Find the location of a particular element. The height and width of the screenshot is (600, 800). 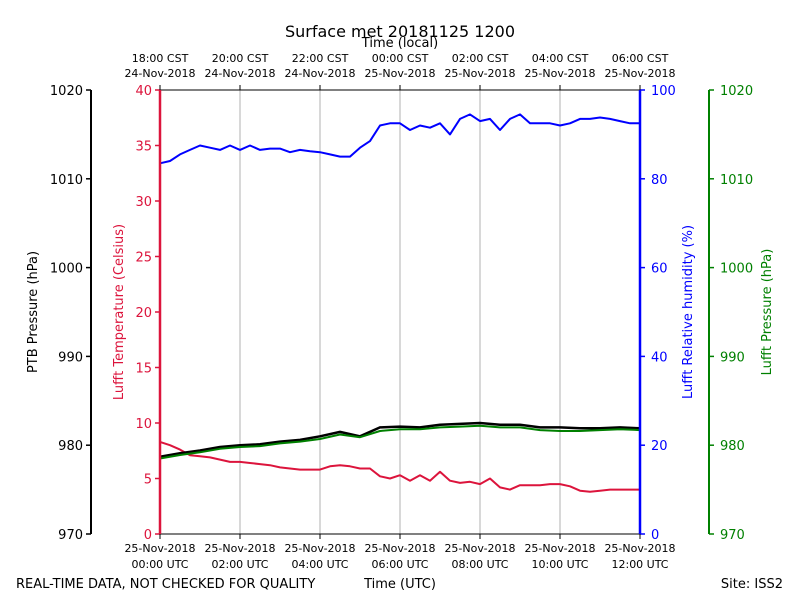

temp-tick-label: 10 is located at coordinates (143, 424).